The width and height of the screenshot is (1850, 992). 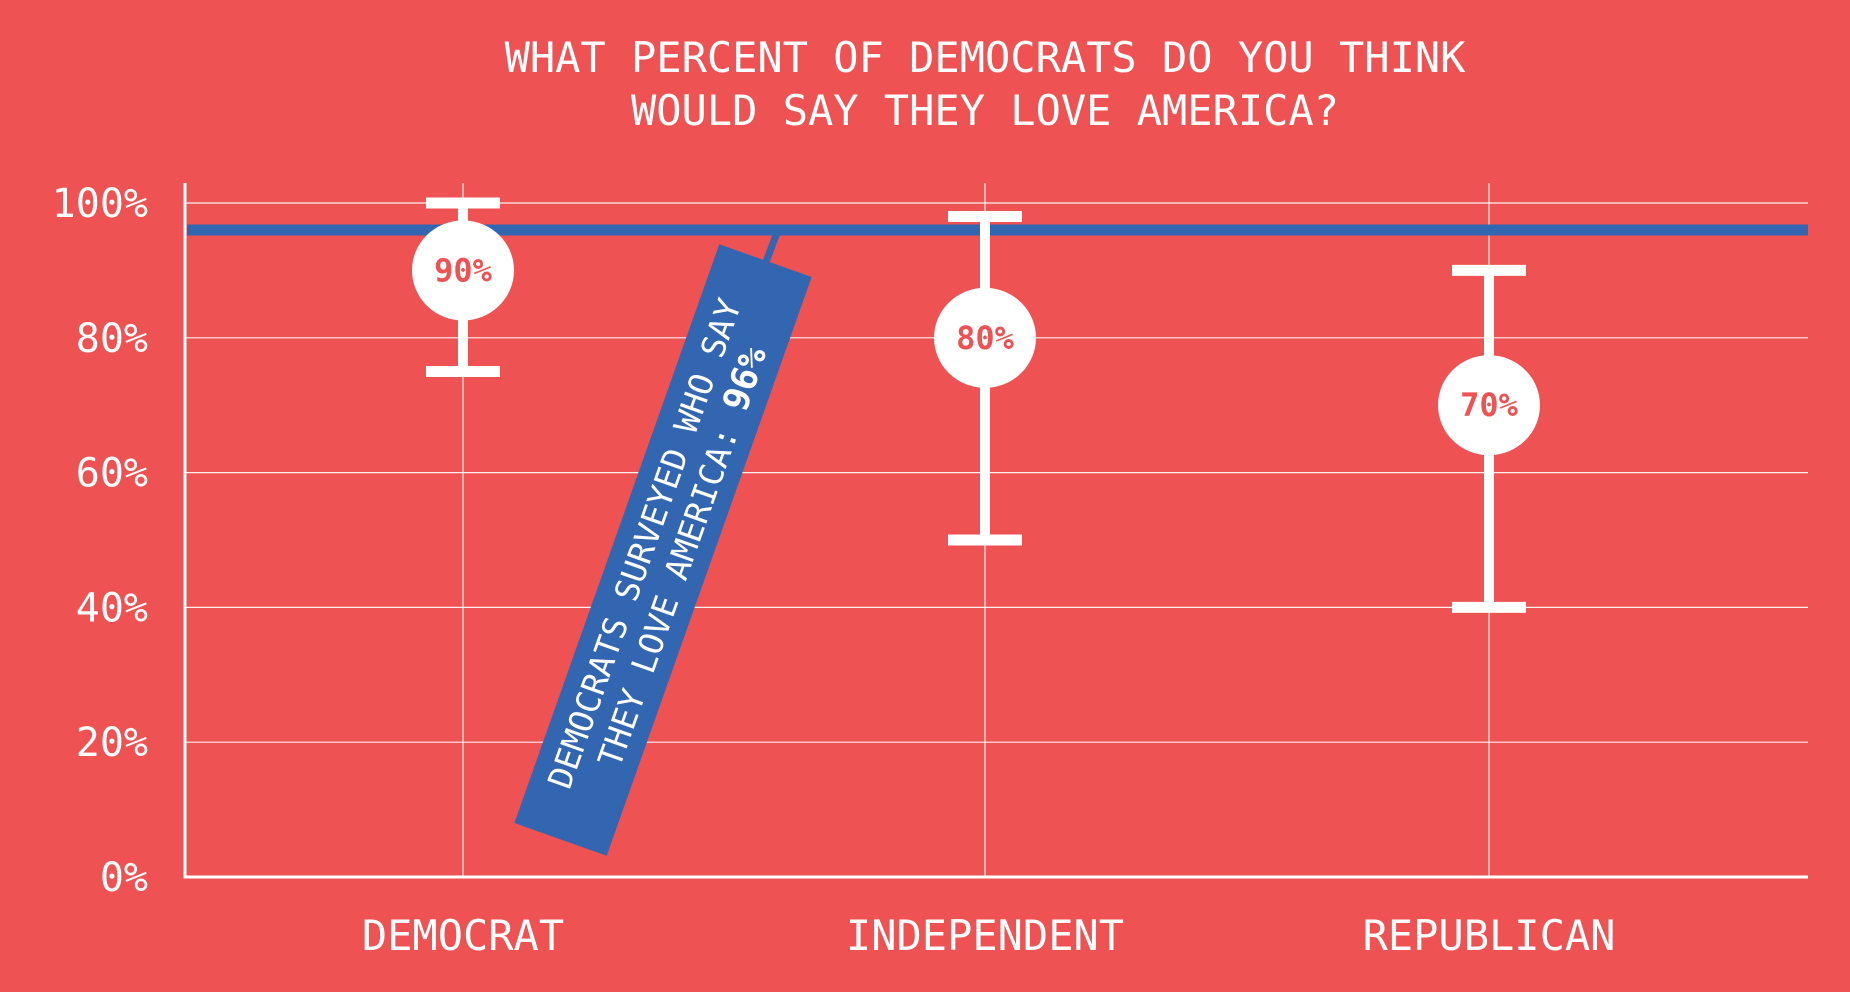 What do you see at coordinates (1489, 935) in the screenshot?
I see `x-tick-label: REPUBLICAN` at bounding box center [1489, 935].